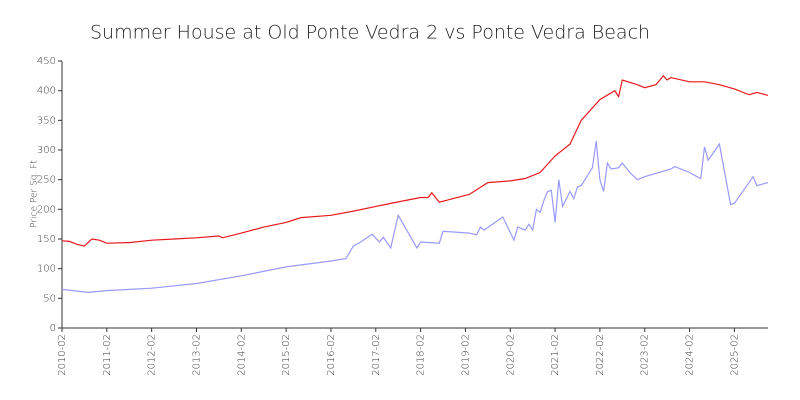 Image resolution: width=800 pixels, height=400 pixels. What do you see at coordinates (196, 355) in the screenshot?
I see `x-tick-label: 2013-02` at bounding box center [196, 355].